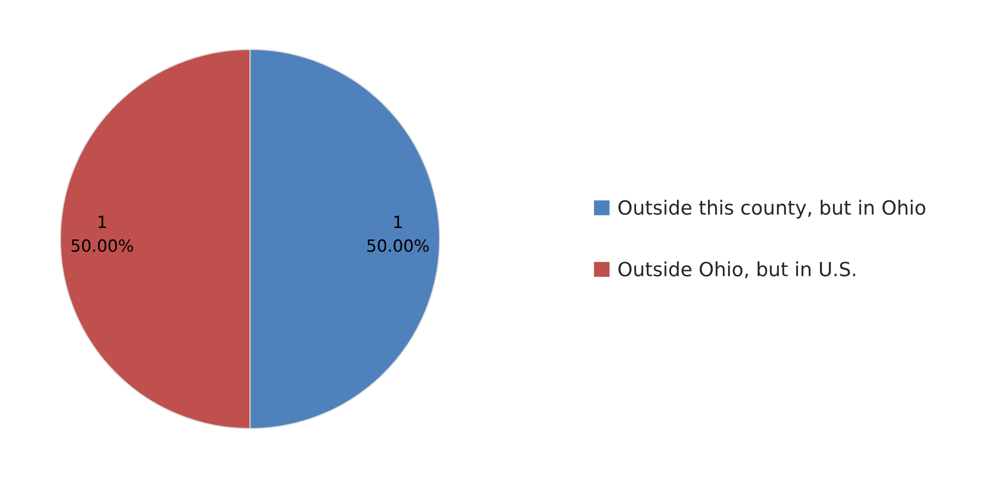  I want to click on legend-label: Outside Ohio, but in U.S., so click(737, 269).